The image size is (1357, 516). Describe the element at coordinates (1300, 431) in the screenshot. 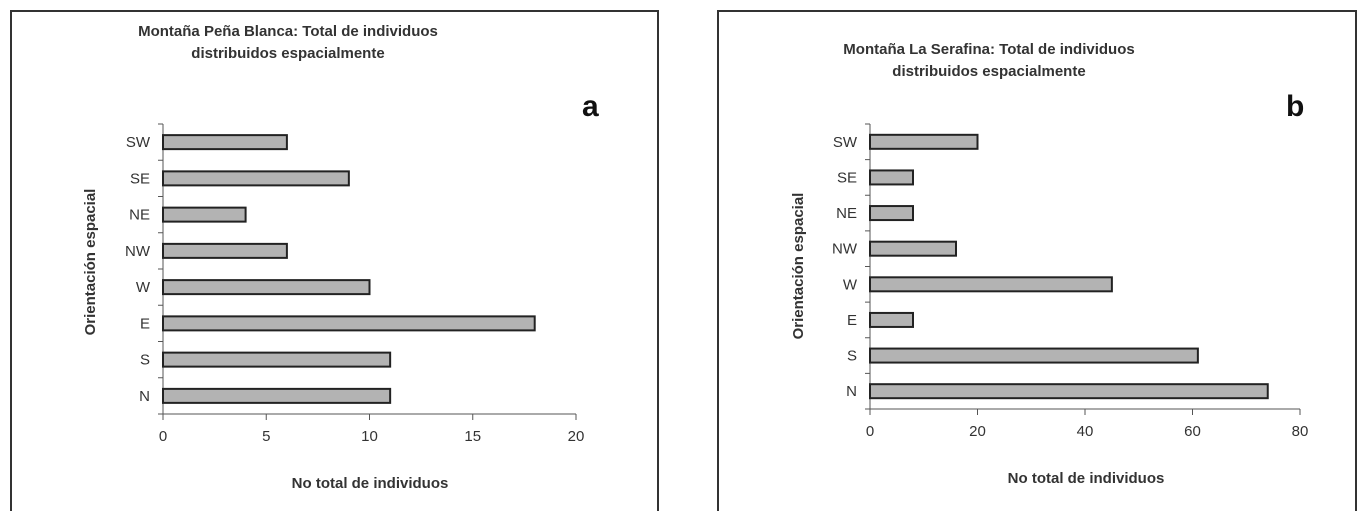

I see `x-tick-label: 80` at that location.